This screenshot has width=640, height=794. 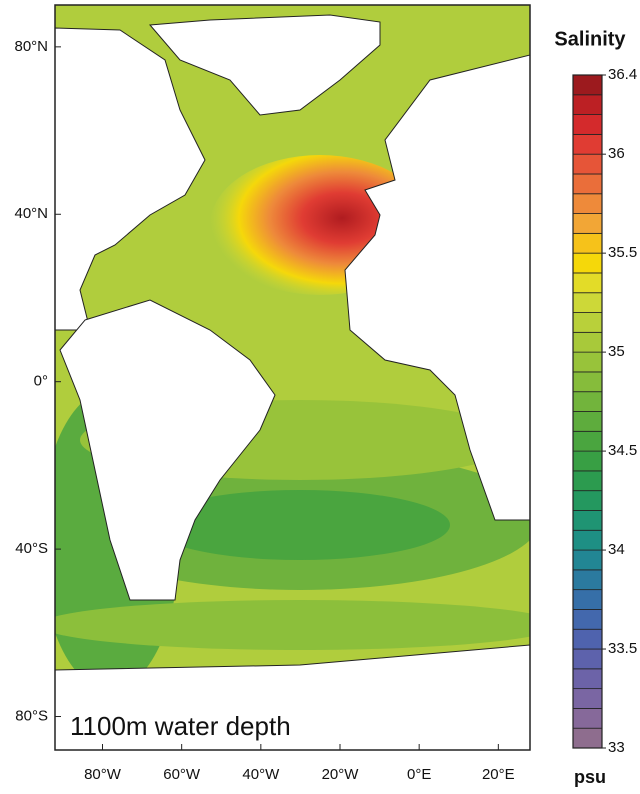 I want to click on annotation: 1100m water depth, so click(x=180, y=726).